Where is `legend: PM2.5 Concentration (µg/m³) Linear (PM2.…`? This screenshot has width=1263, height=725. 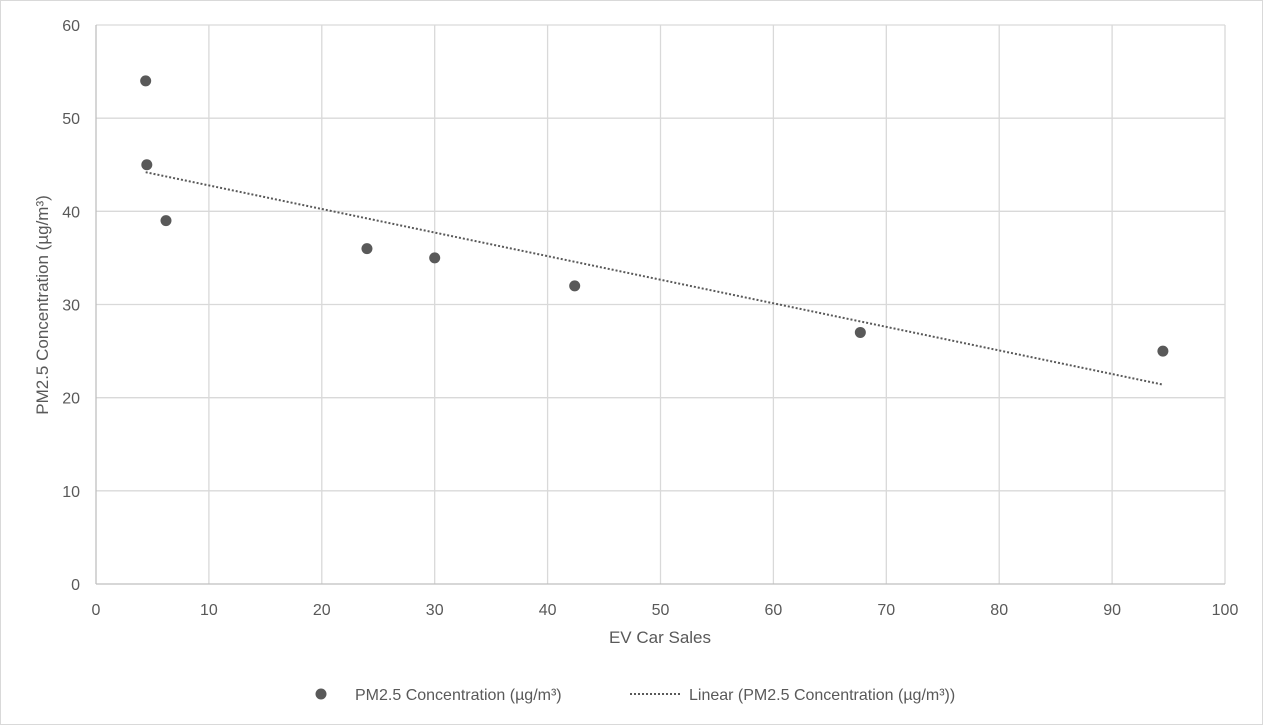 legend: PM2.5 Concentration (µg/m³) Linear (PM2.… is located at coordinates (635, 695).